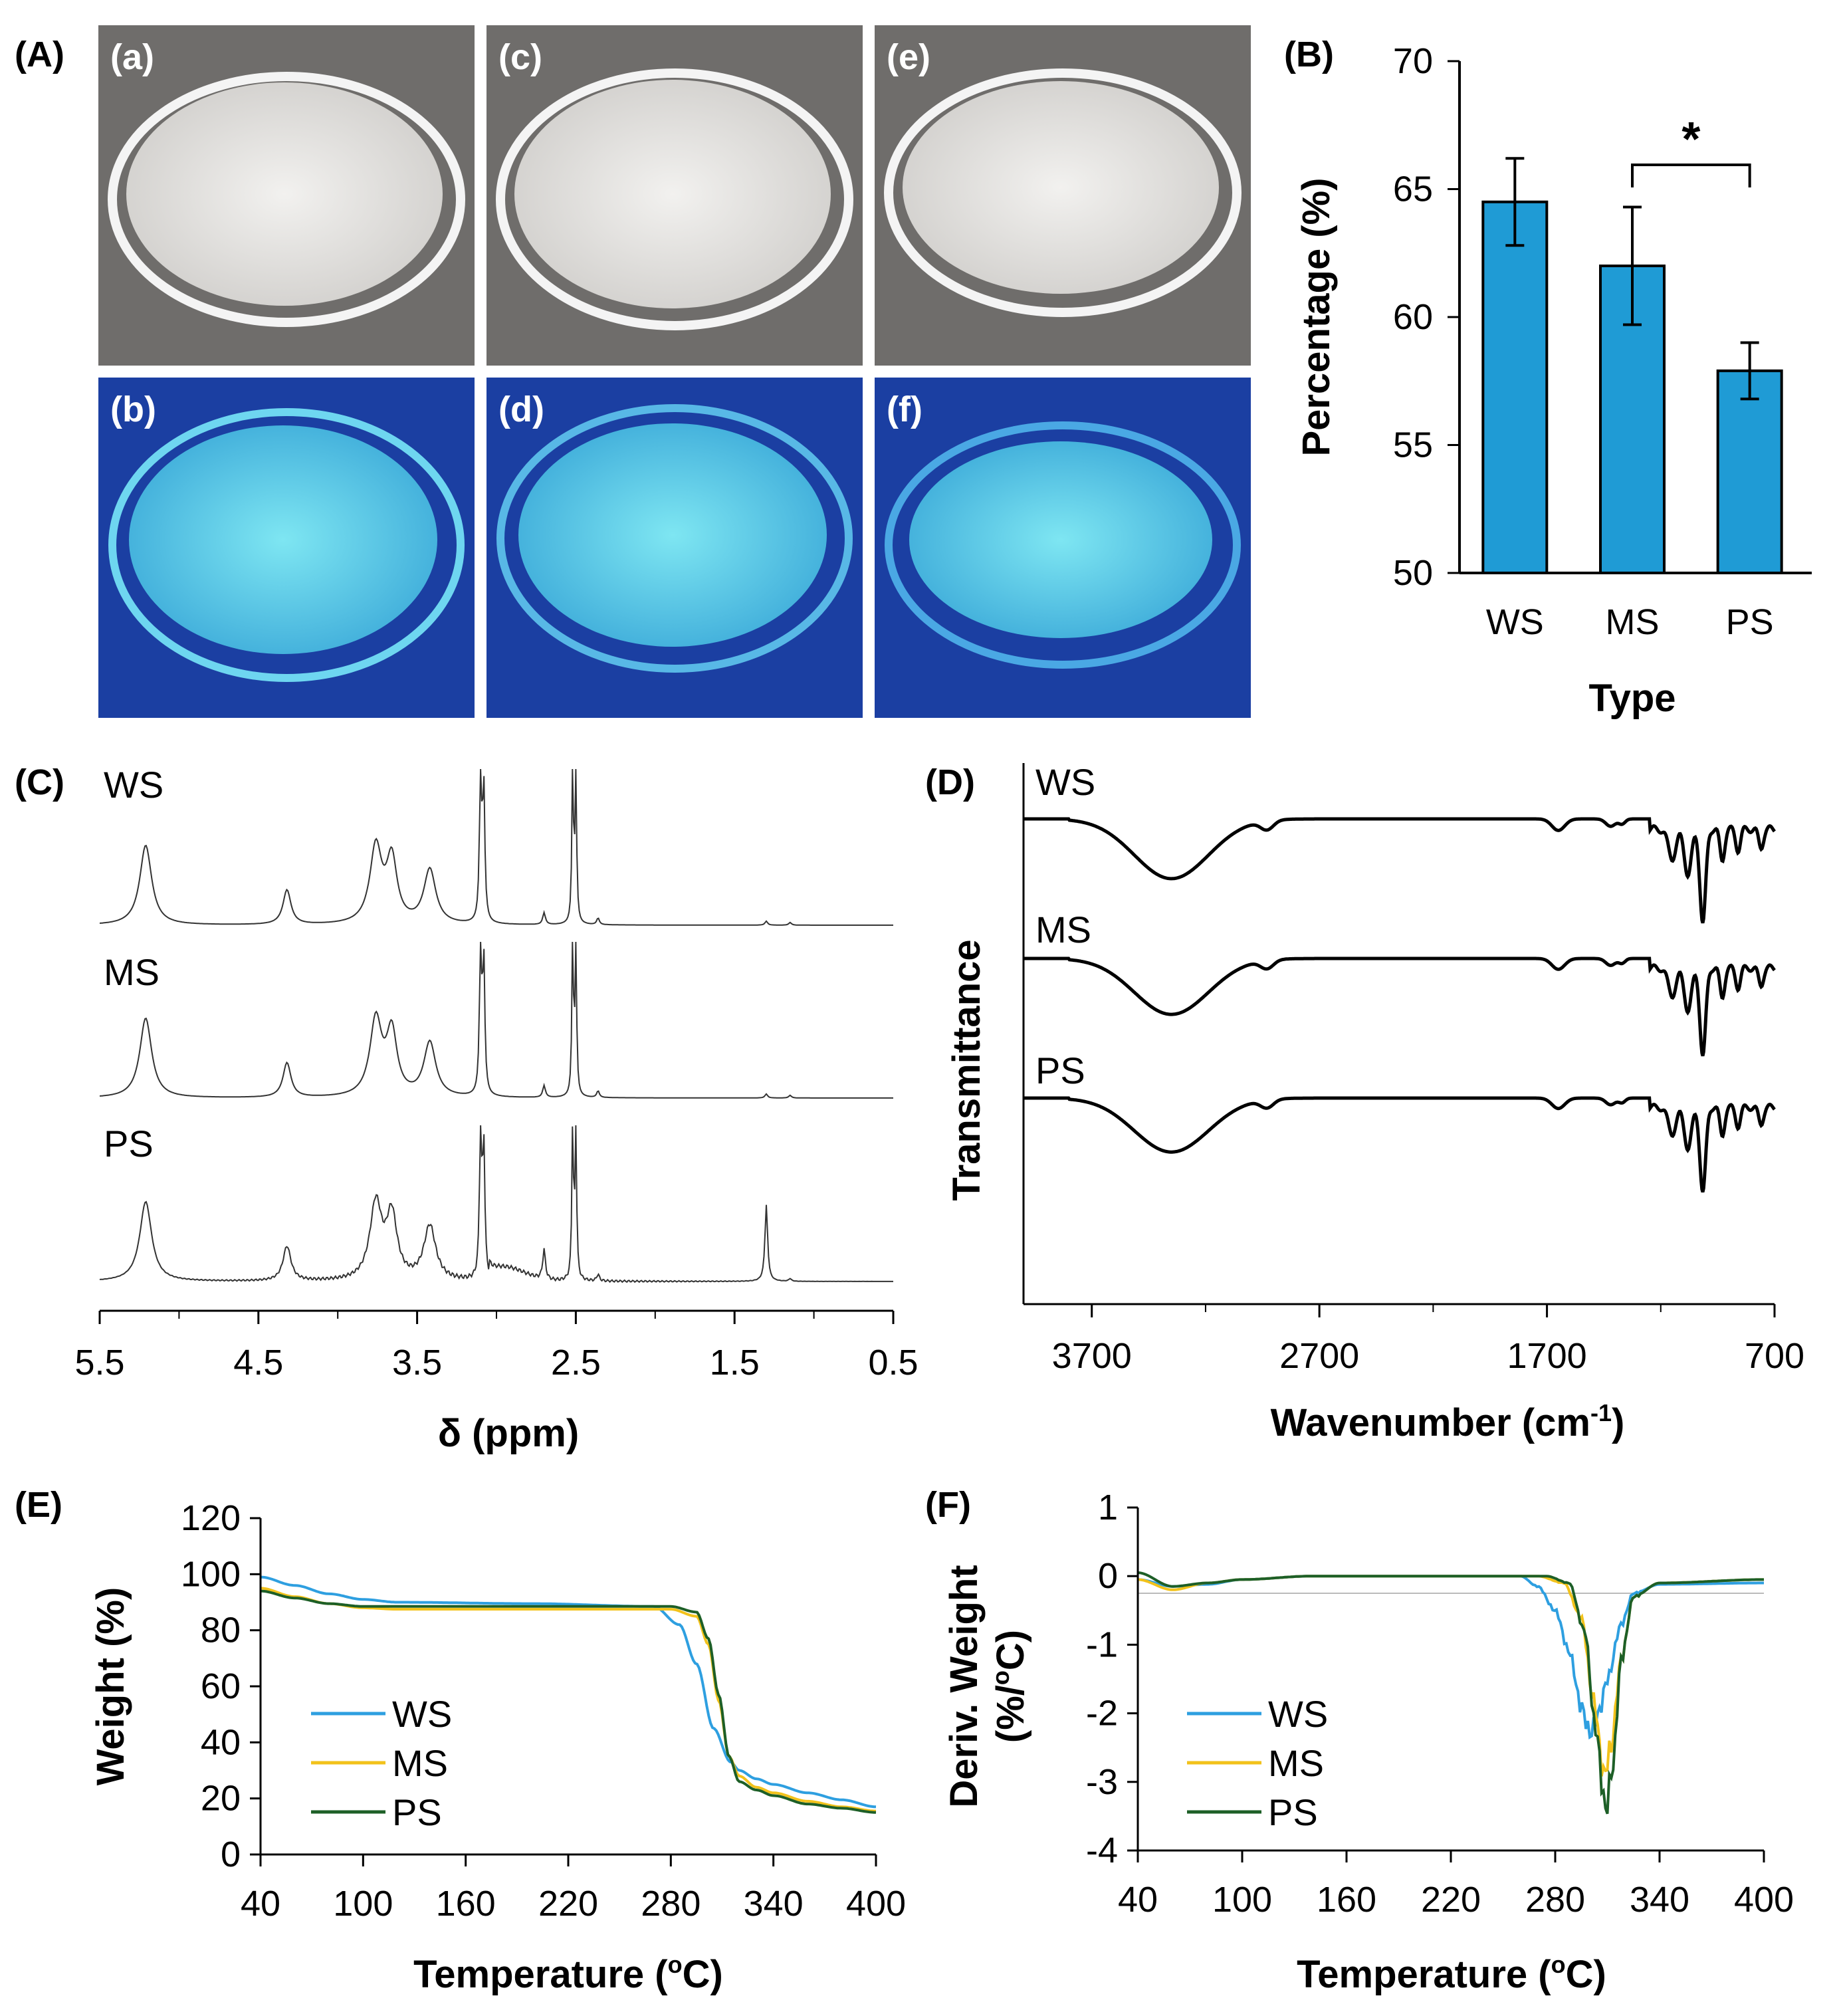 The width and height of the screenshot is (1839, 2016). What do you see at coordinates (1060, 1070) in the screenshot?
I see `d-label-ps: PS` at bounding box center [1060, 1070].